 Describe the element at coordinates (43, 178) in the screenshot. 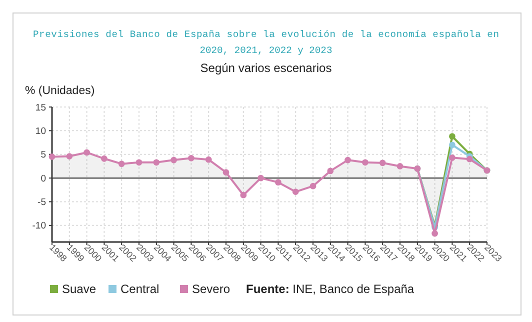

I see `y-tick-label: 0` at that location.